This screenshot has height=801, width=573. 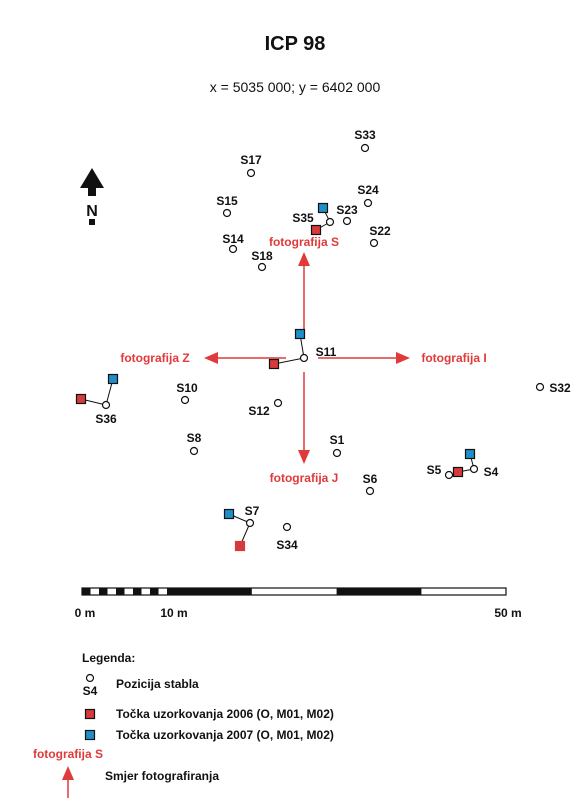 What do you see at coordinates (403, 358) in the screenshot?
I see `arrow-east-head` at bounding box center [403, 358].